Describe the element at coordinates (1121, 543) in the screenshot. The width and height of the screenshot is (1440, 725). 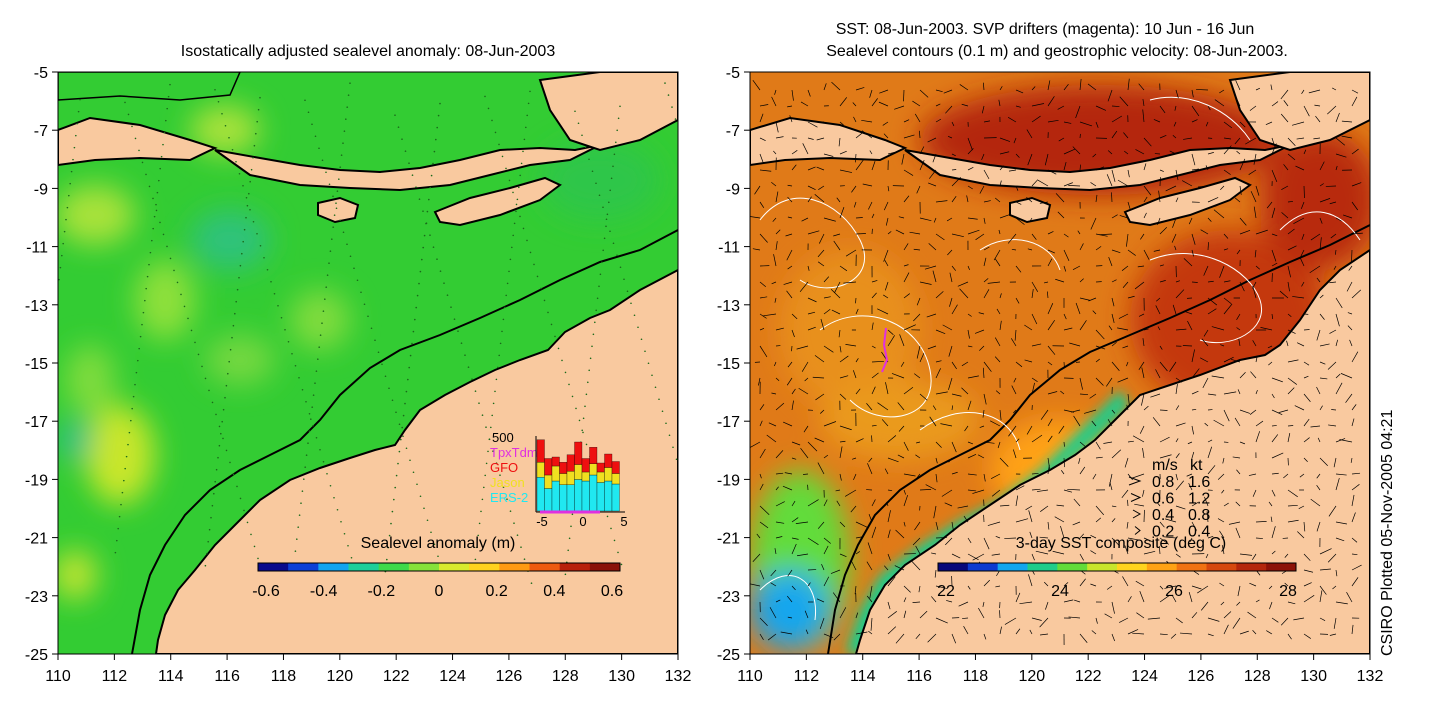
I see `sst-colorbar-label: 3-day SST composite (deg C)` at that location.